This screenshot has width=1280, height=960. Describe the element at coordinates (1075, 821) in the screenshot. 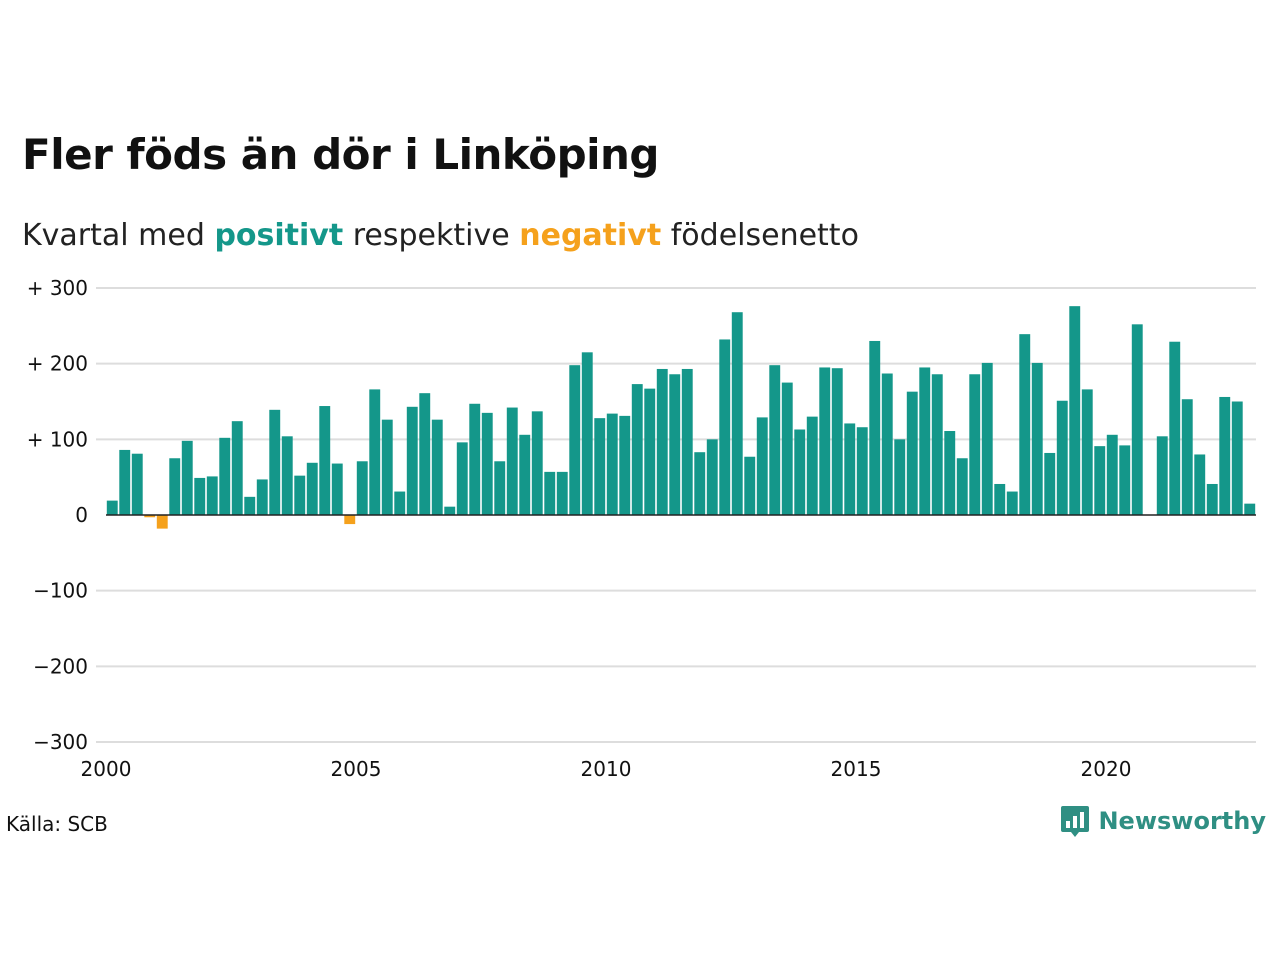

I see `bar-chart-speech-icon` at that location.